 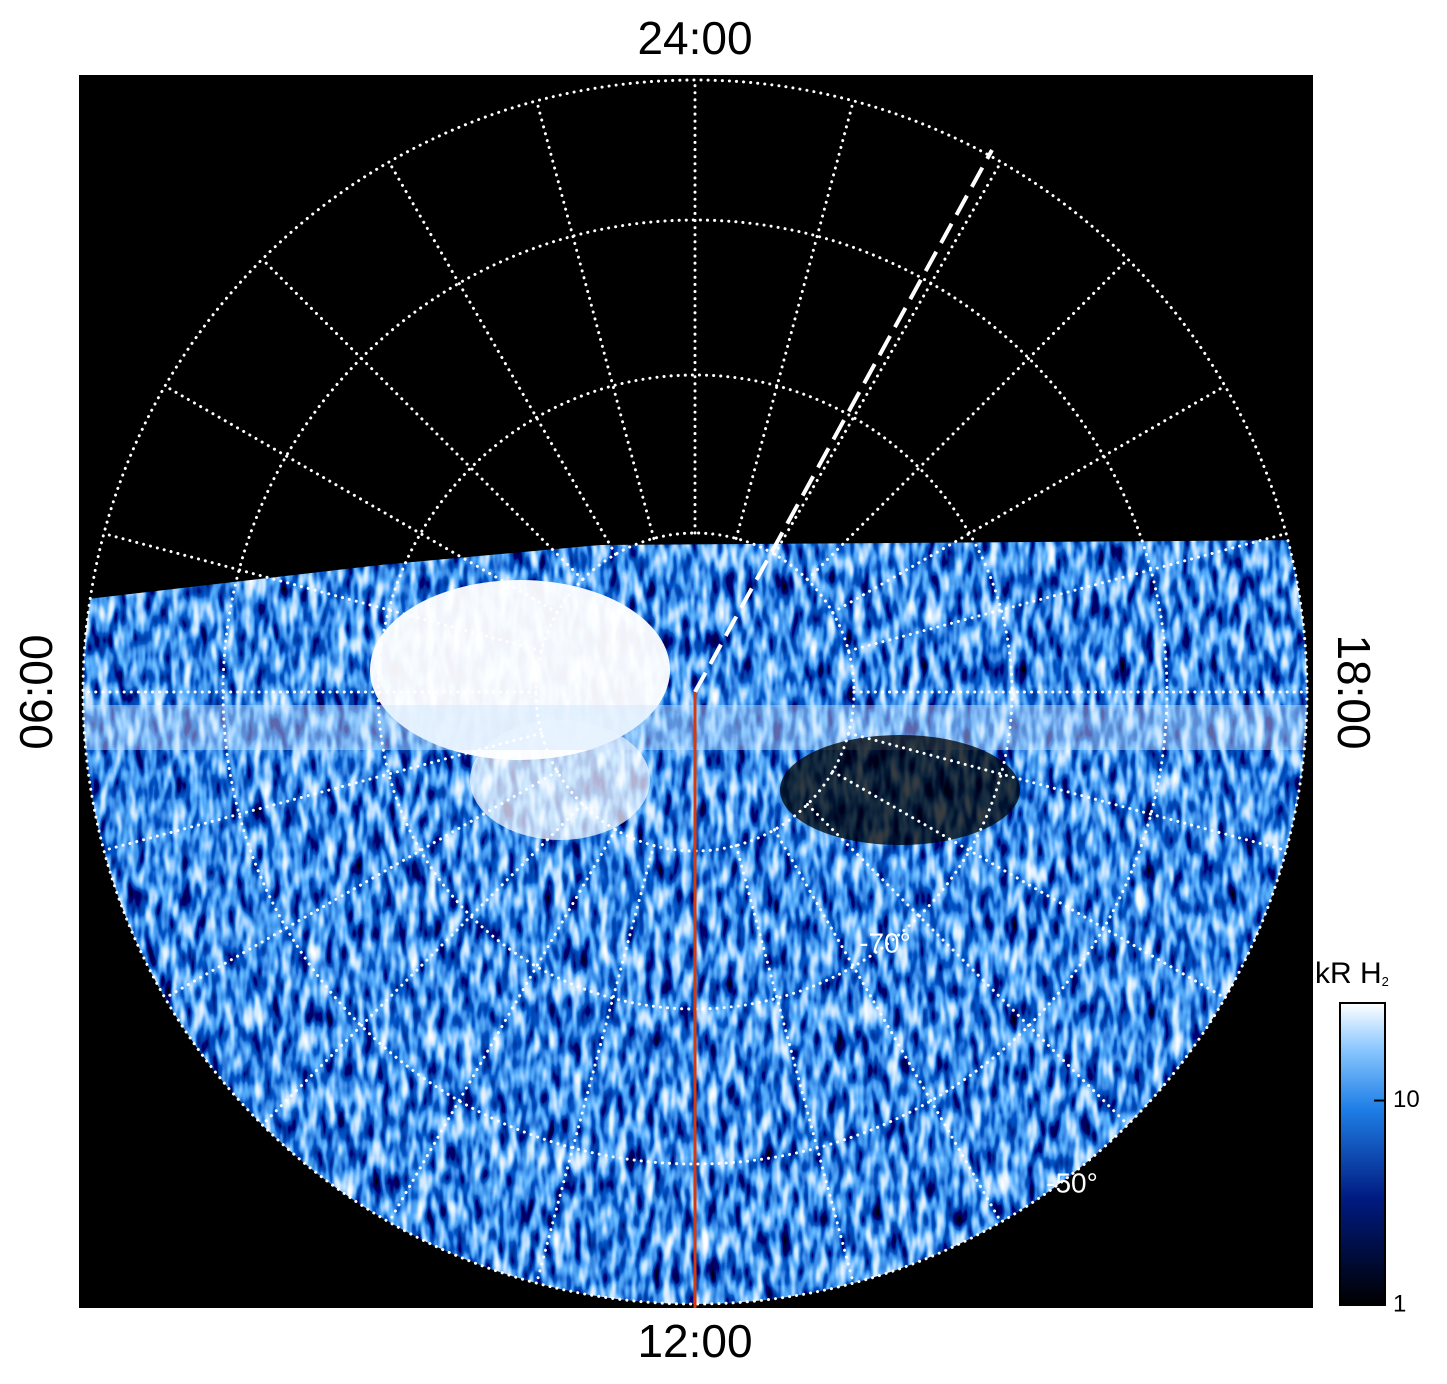 What do you see at coordinates (560, 780) in the screenshot?
I see `bright-region` at bounding box center [560, 780].